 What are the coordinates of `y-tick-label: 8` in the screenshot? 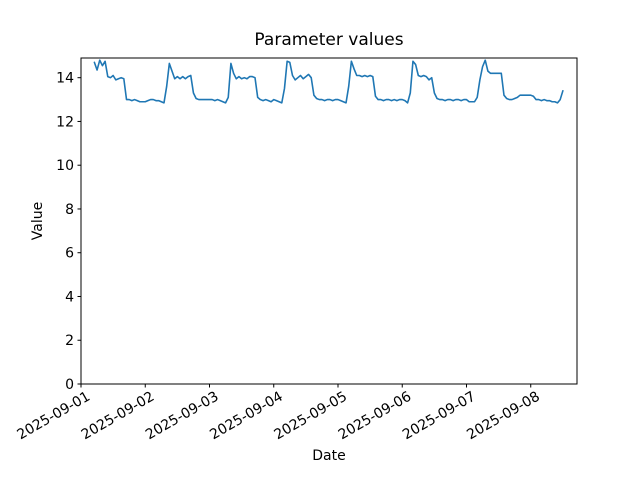 It's located at (69, 210).